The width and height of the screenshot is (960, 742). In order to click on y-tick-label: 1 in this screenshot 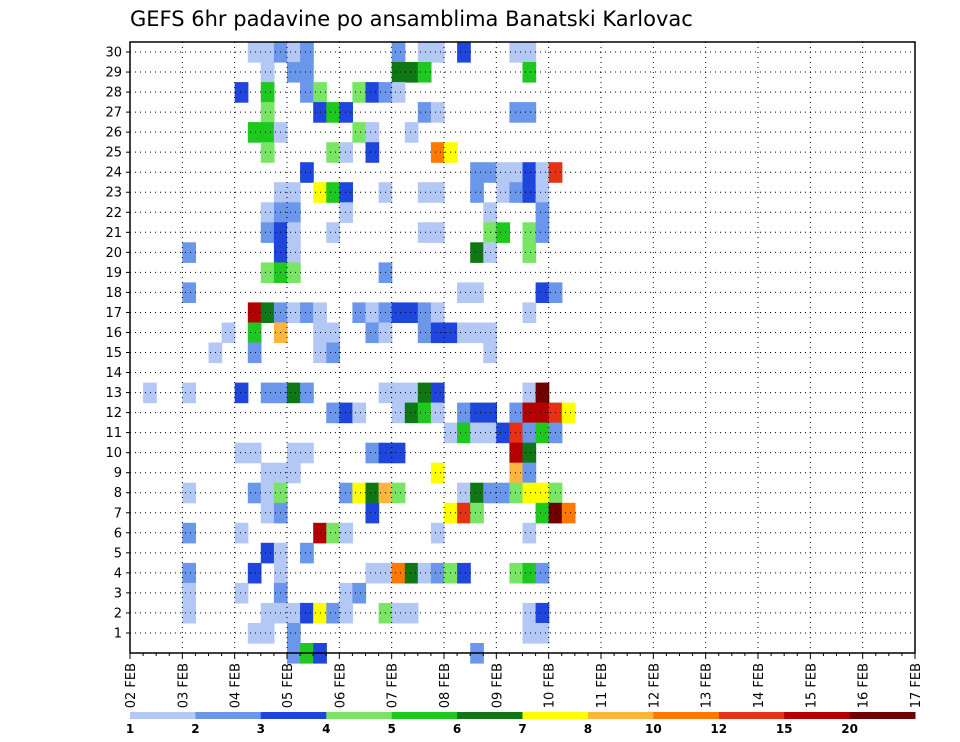, I will do `click(118, 633)`.